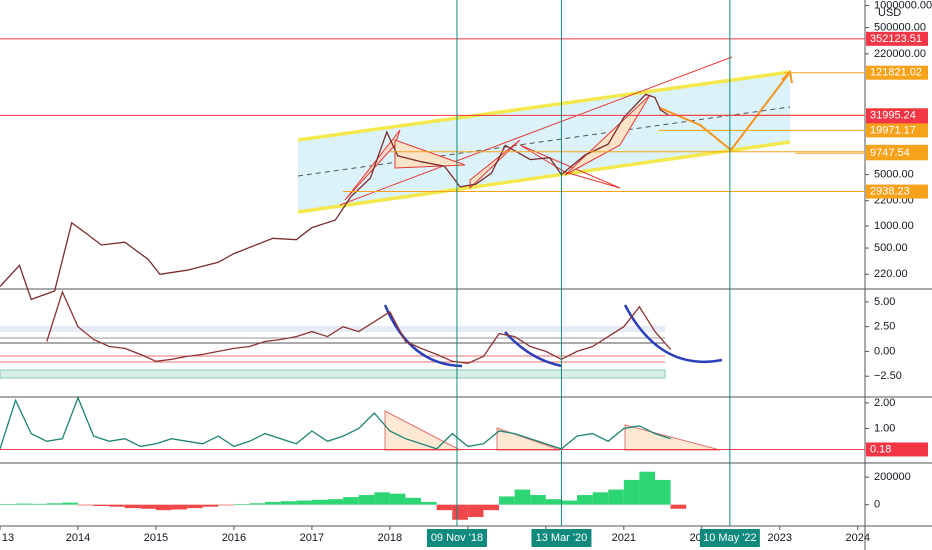 The image size is (932, 550). Describe the element at coordinates (858, 538) in the screenshot. I see `x-tick-label: 2024` at that location.